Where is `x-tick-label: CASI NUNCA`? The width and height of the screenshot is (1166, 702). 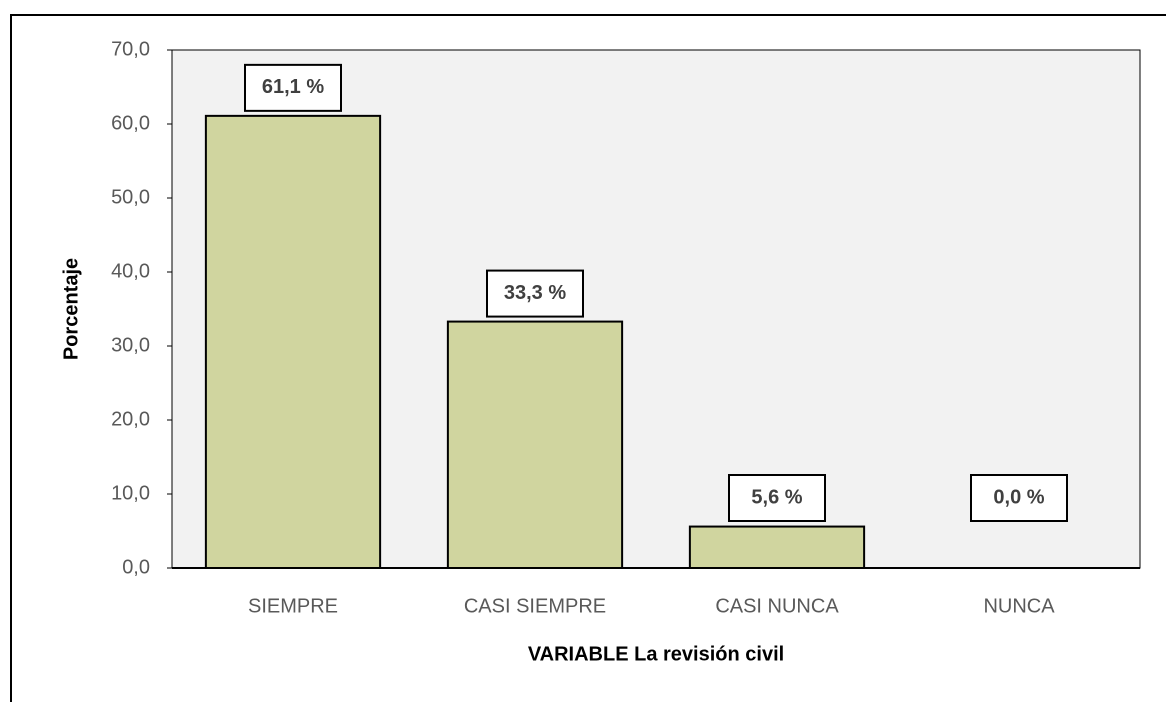 x-tick-label: CASI NUNCA is located at coordinates (777, 606).